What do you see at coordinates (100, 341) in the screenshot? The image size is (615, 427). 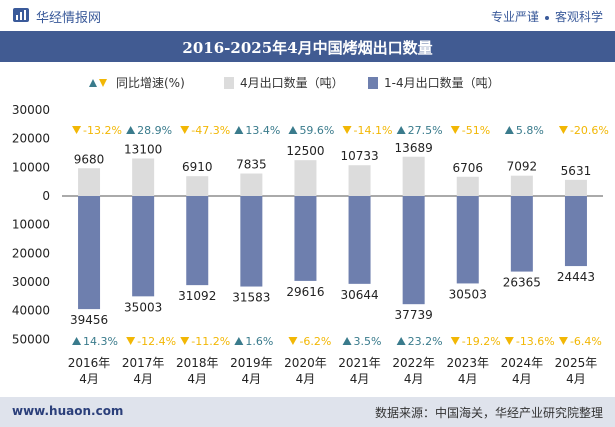 I see `yoy-label: 14.3%` at bounding box center [100, 341].